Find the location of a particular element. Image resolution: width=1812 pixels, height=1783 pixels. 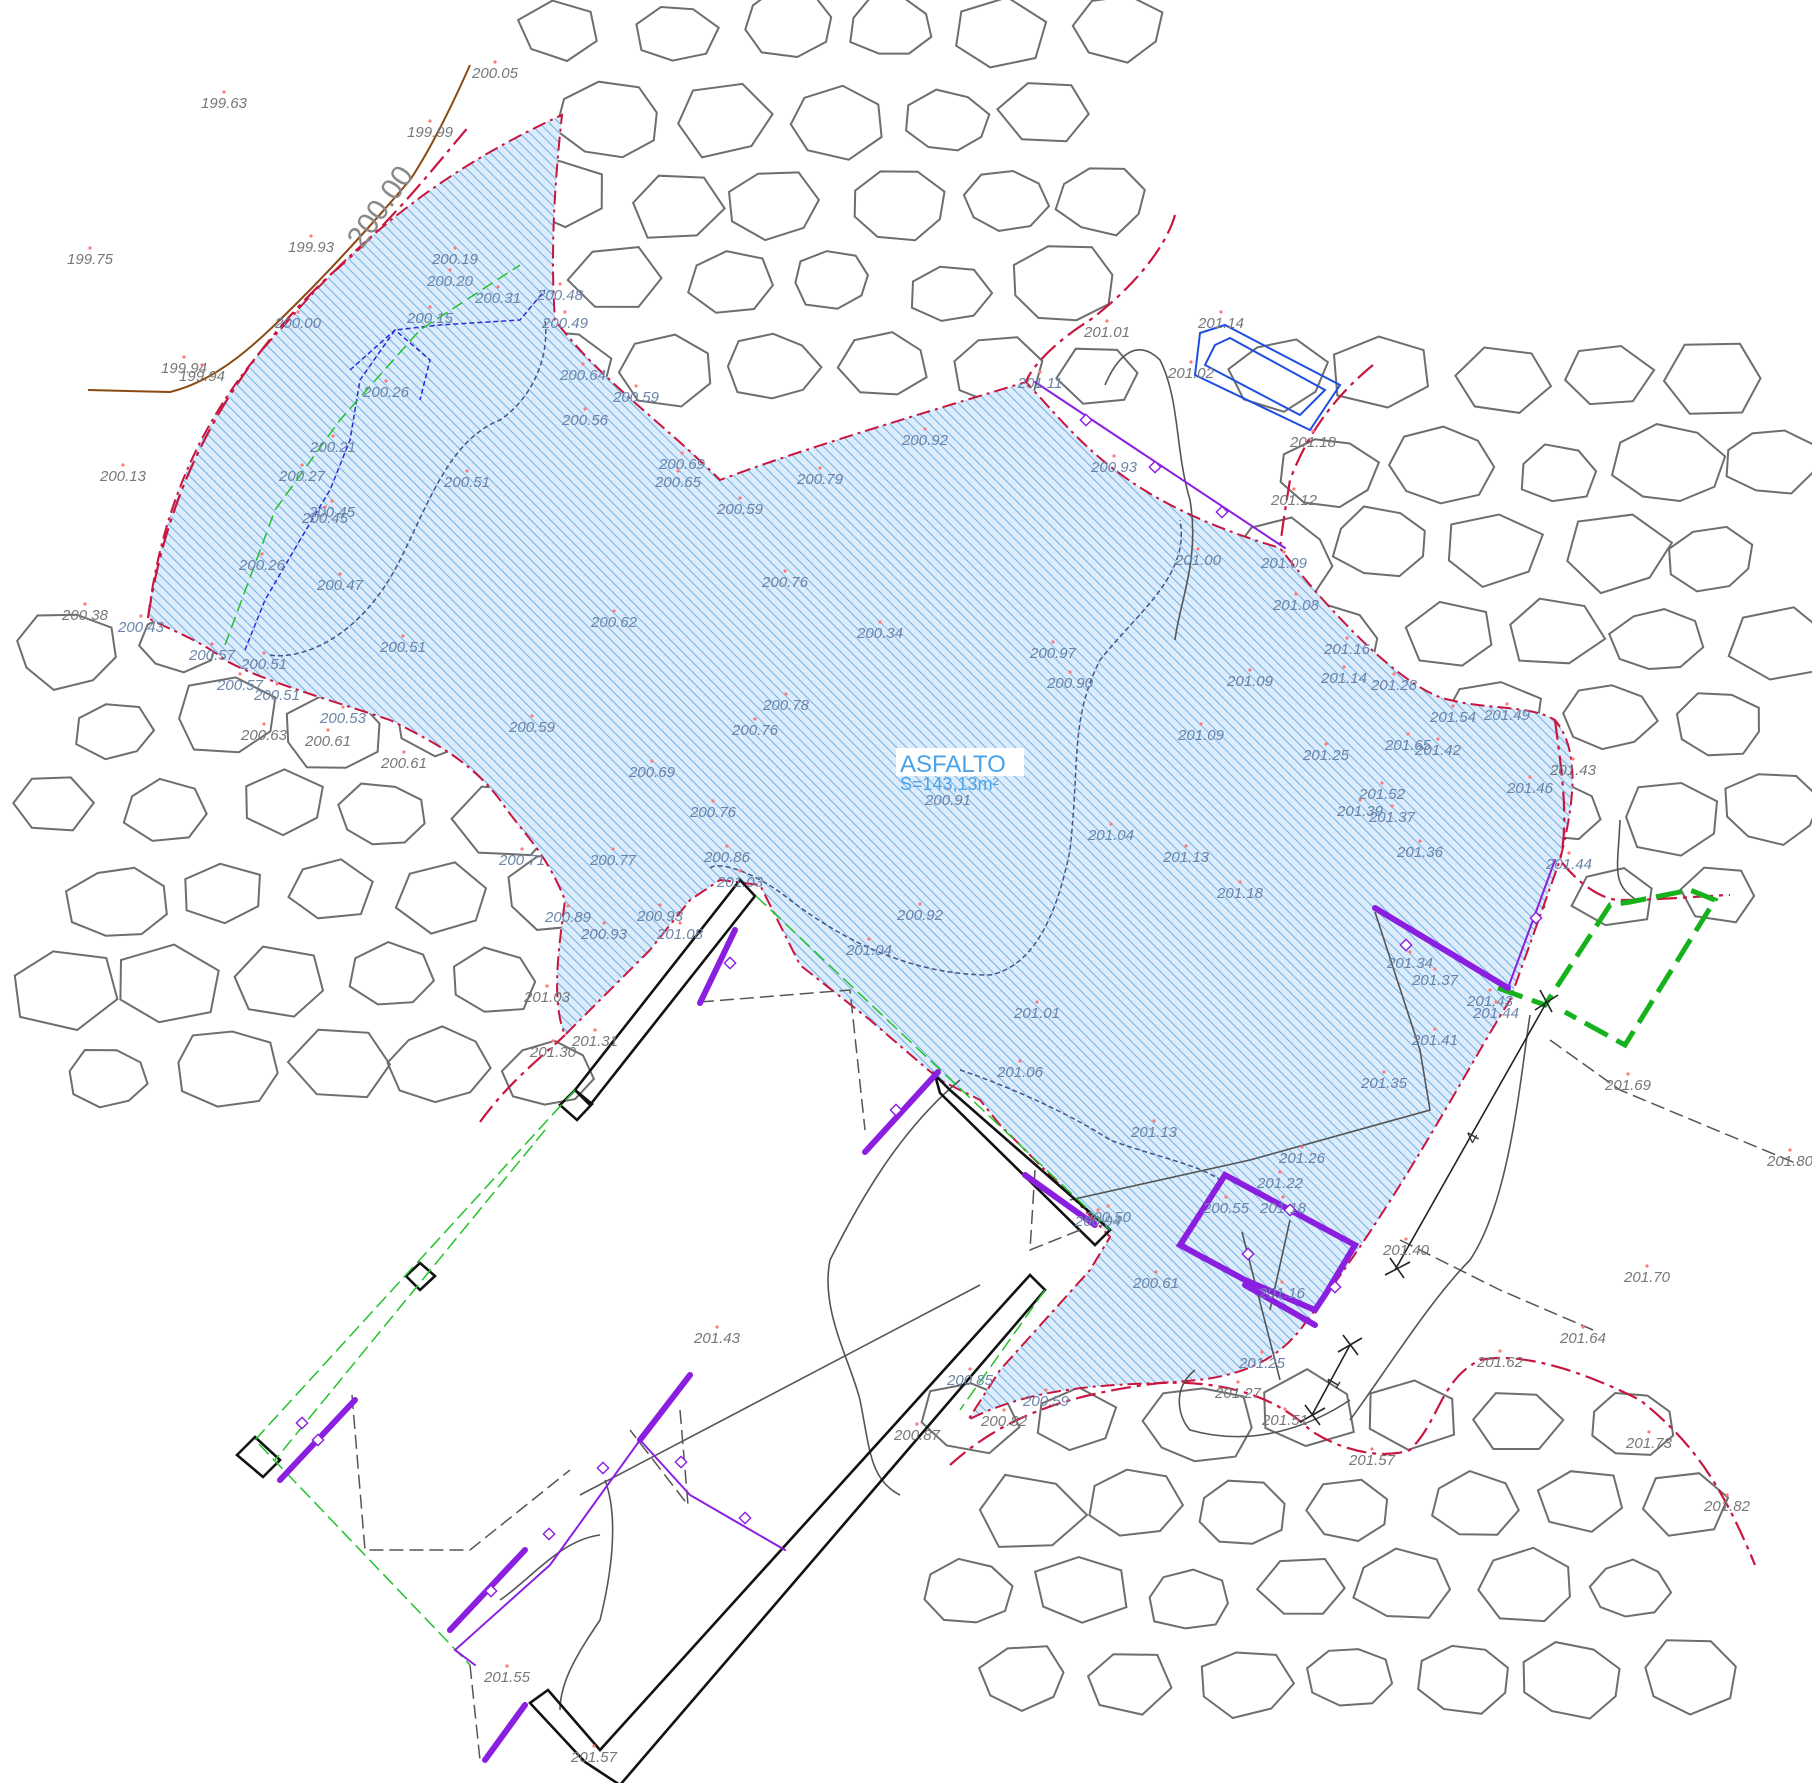

elevation-label: 200.26 is located at coordinates (386, 392).